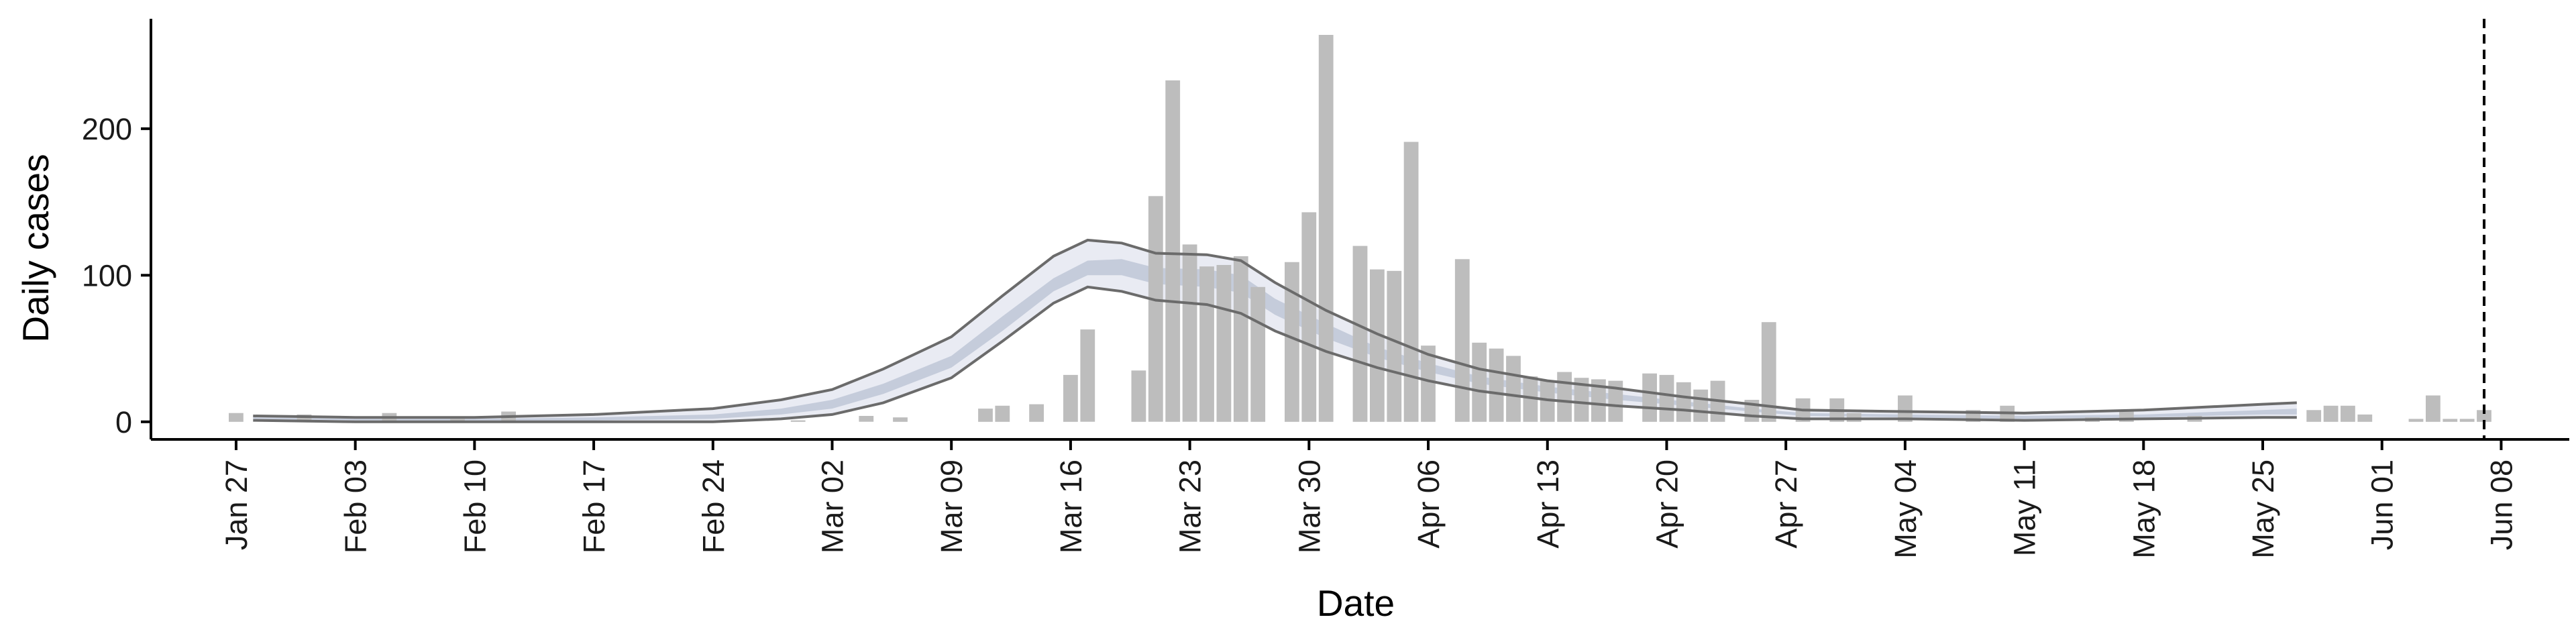 Image resolution: width=2576 pixels, height=644 pixels. Describe the element at coordinates (236, 505) in the screenshot. I see `x-tick-label: Jan 27` at that location.